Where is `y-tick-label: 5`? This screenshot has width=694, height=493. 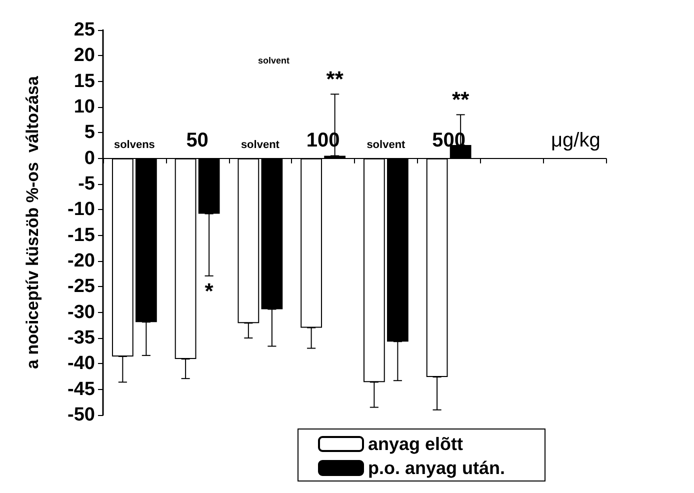
y-tick-label: 5 is located at coordinates (90, 133).